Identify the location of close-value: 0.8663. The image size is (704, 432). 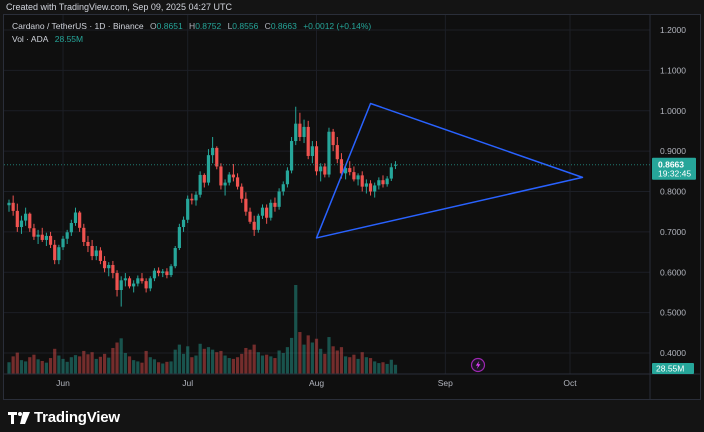
(283, 26).